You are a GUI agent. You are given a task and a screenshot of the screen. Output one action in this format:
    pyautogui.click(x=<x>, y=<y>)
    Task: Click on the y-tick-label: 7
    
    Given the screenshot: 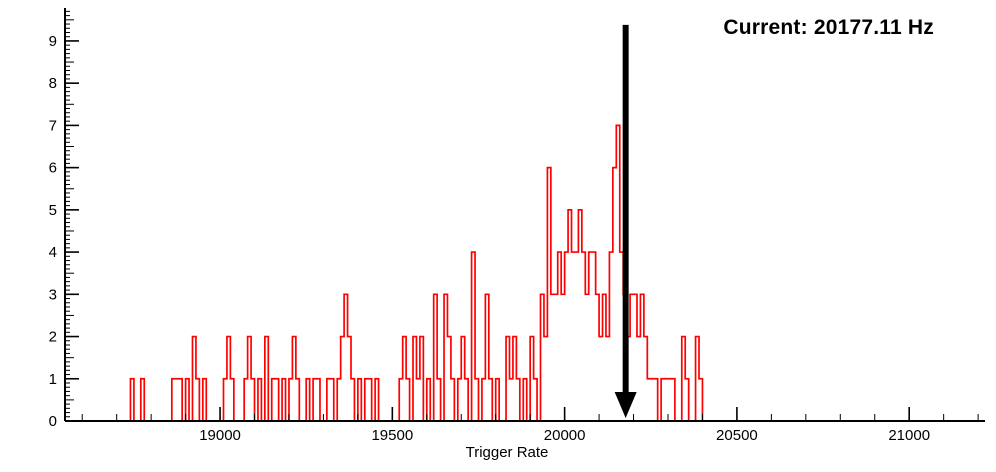 What is the action you would take?
    pyautogui.click(x=53, y=125)
    